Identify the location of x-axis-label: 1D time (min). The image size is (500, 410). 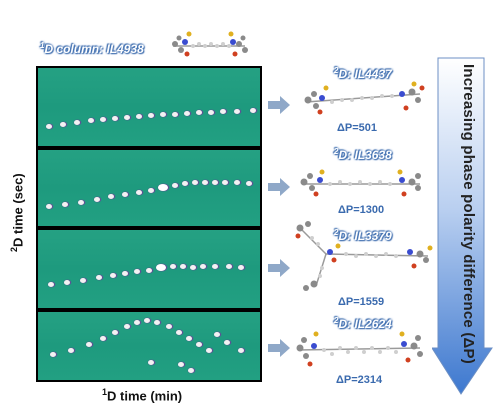
(142, 395).